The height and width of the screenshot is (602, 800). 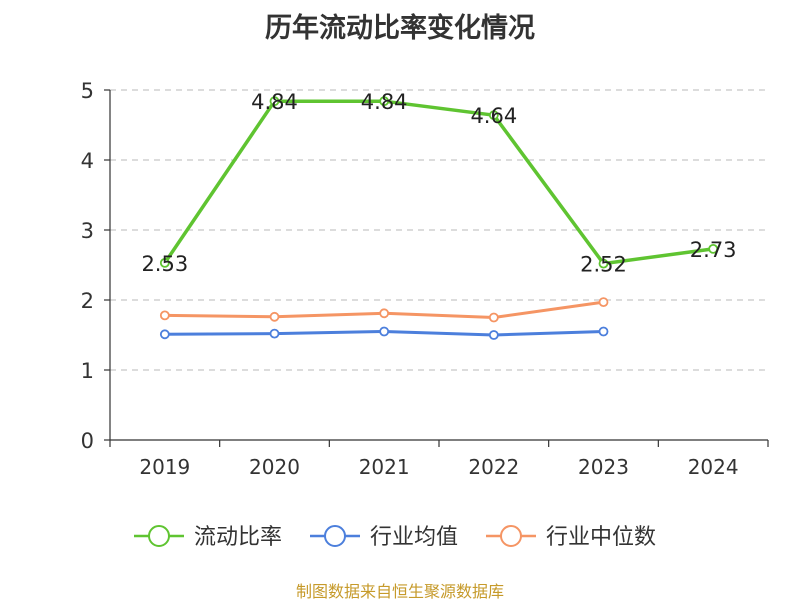 What do you see at coordinates (493, 467) in the screenshot?
I see `x-tick-label-2022: 2022` at bounding box center [493, 467].